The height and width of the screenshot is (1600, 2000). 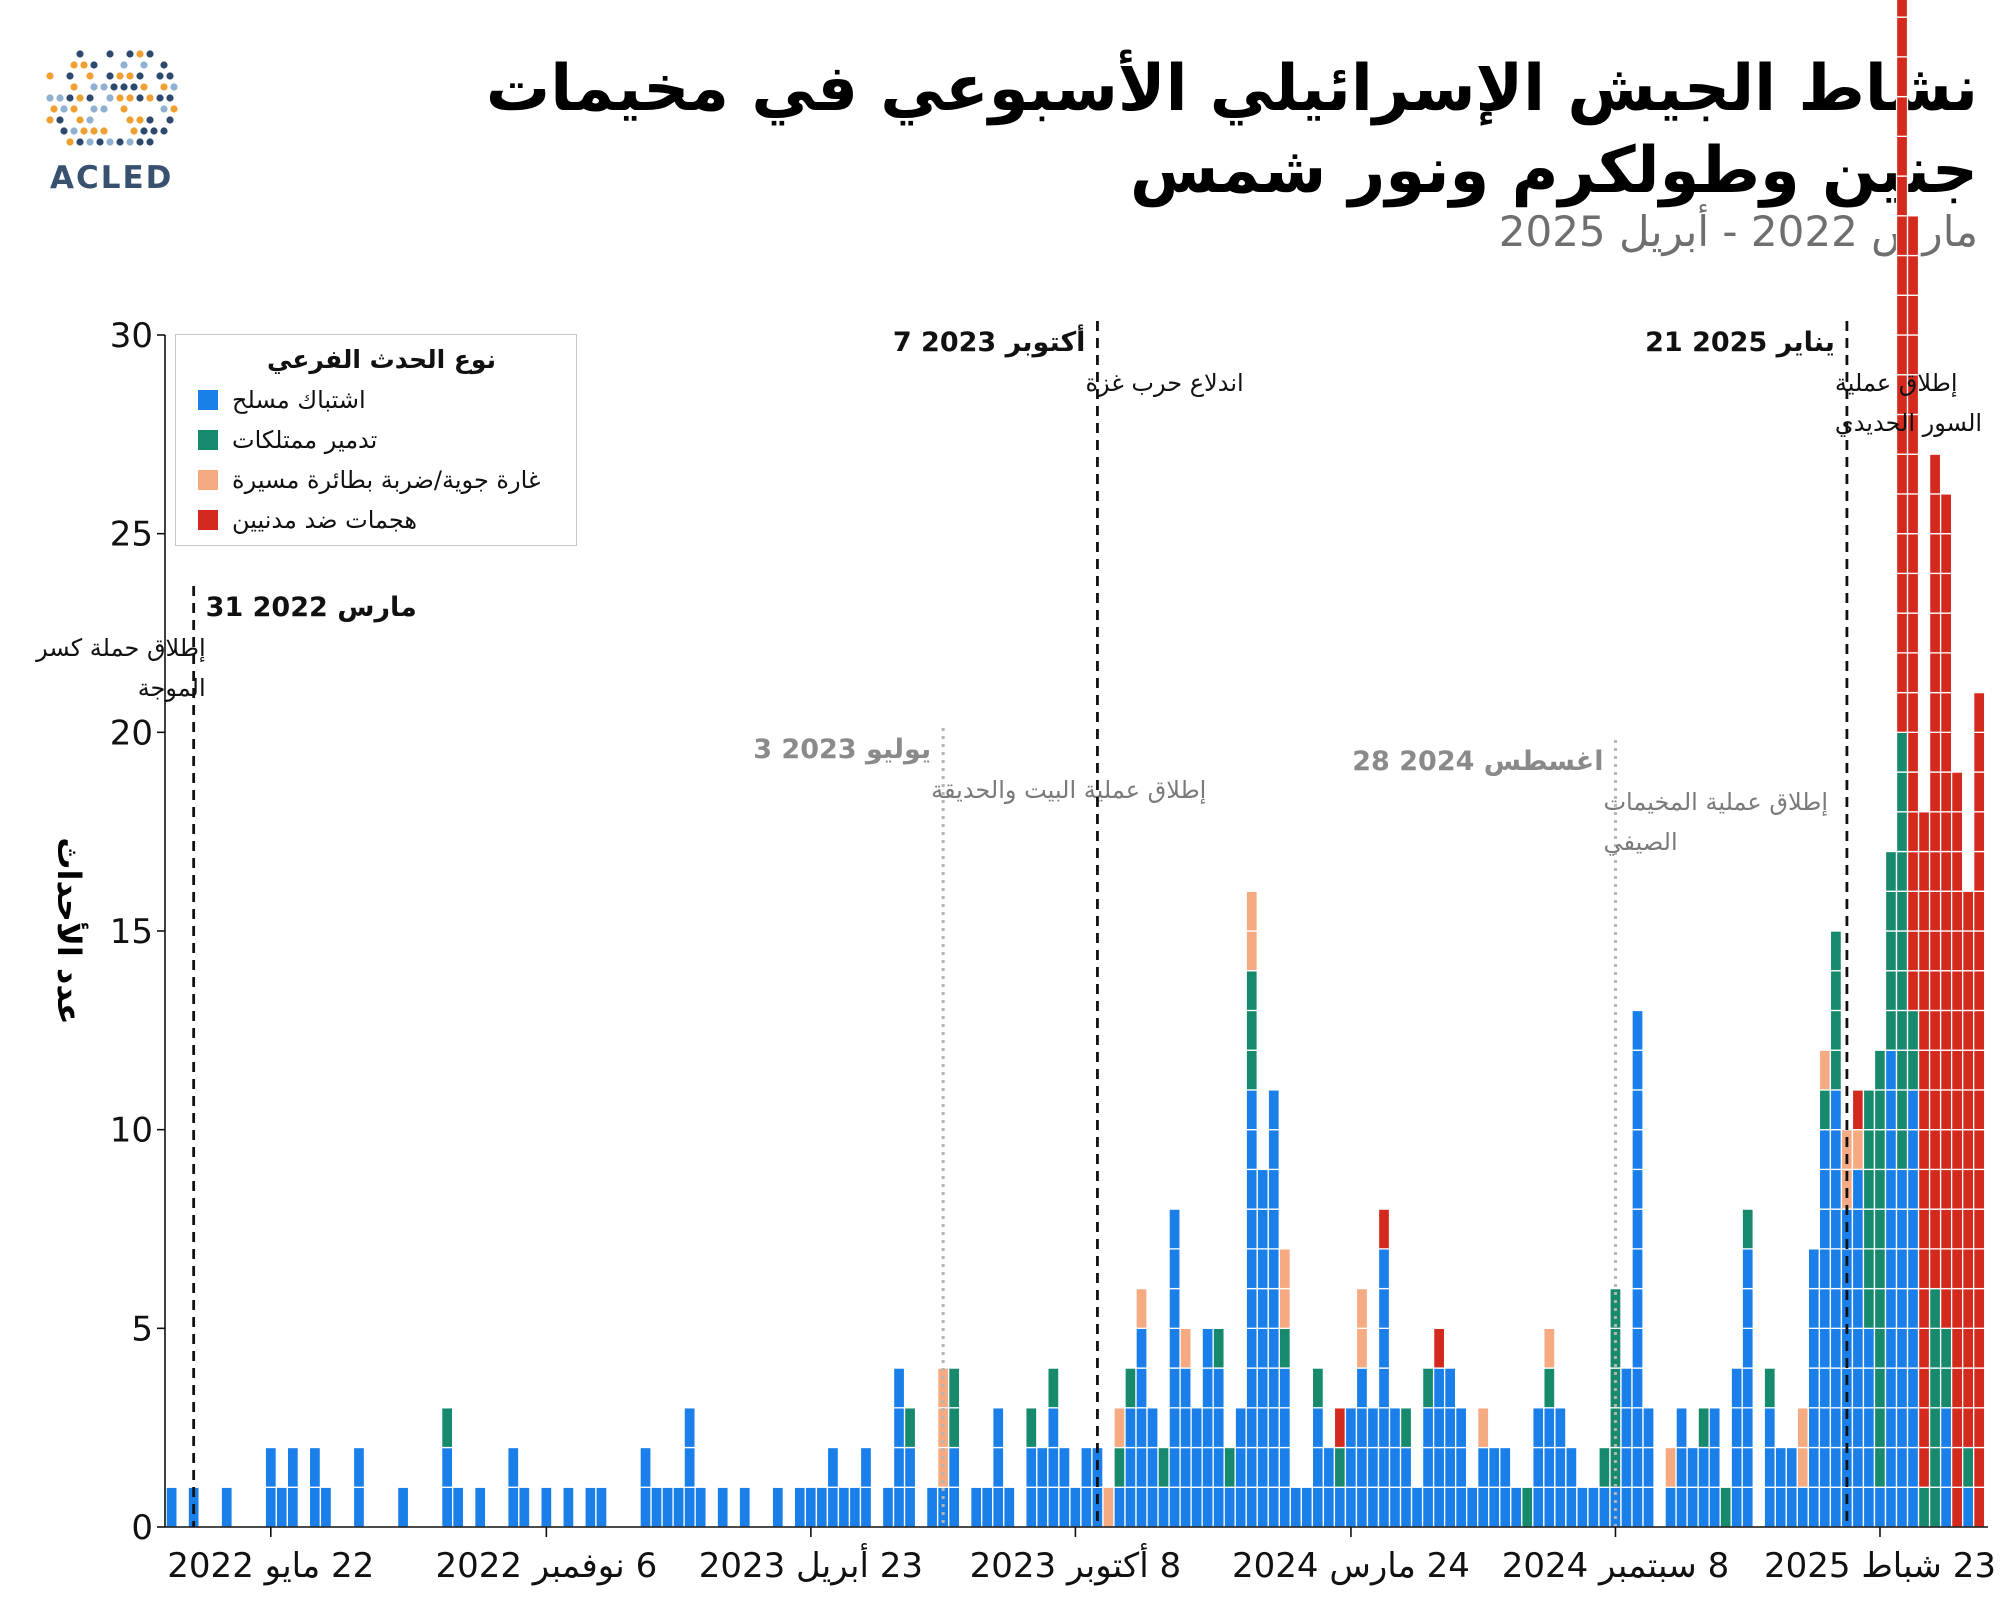 What do you see at coordinates (1740, 342) in the screenshot?
I see `annotation-date: 21 يناير 2025` at bounding box center [1740, 342].